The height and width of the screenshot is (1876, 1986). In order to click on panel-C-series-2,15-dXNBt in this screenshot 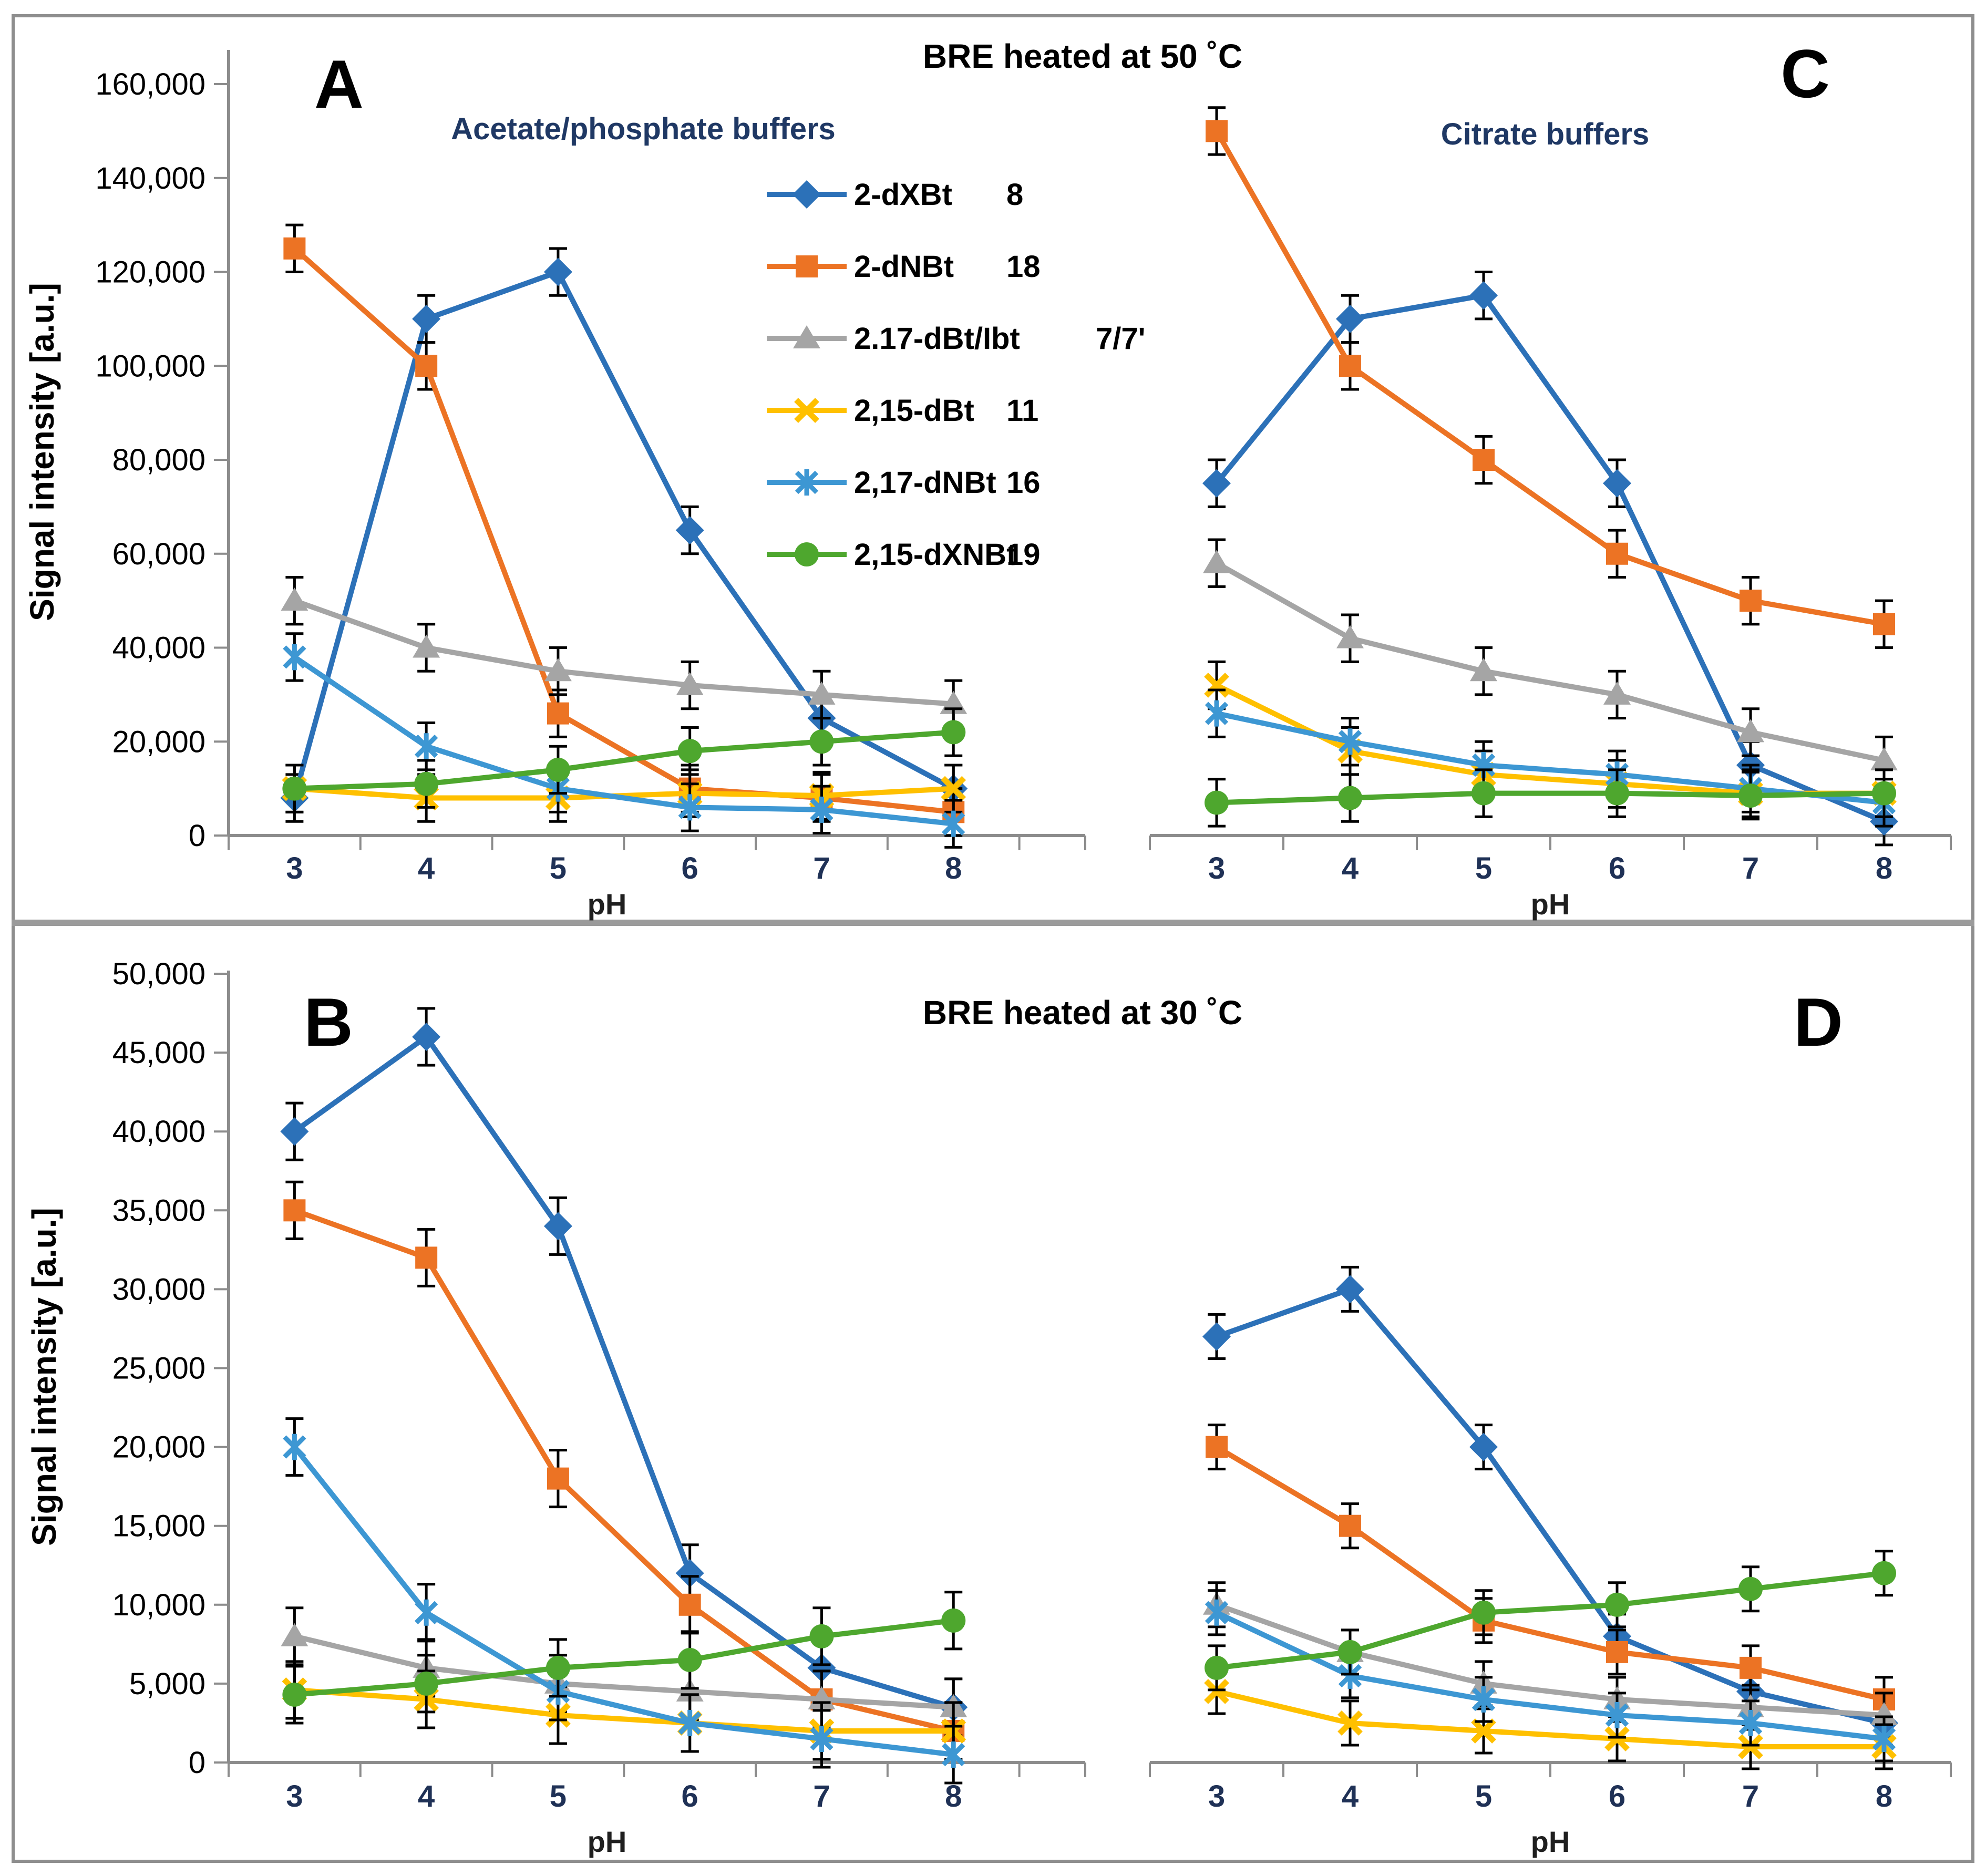, I will do `click(1550, 798)`.